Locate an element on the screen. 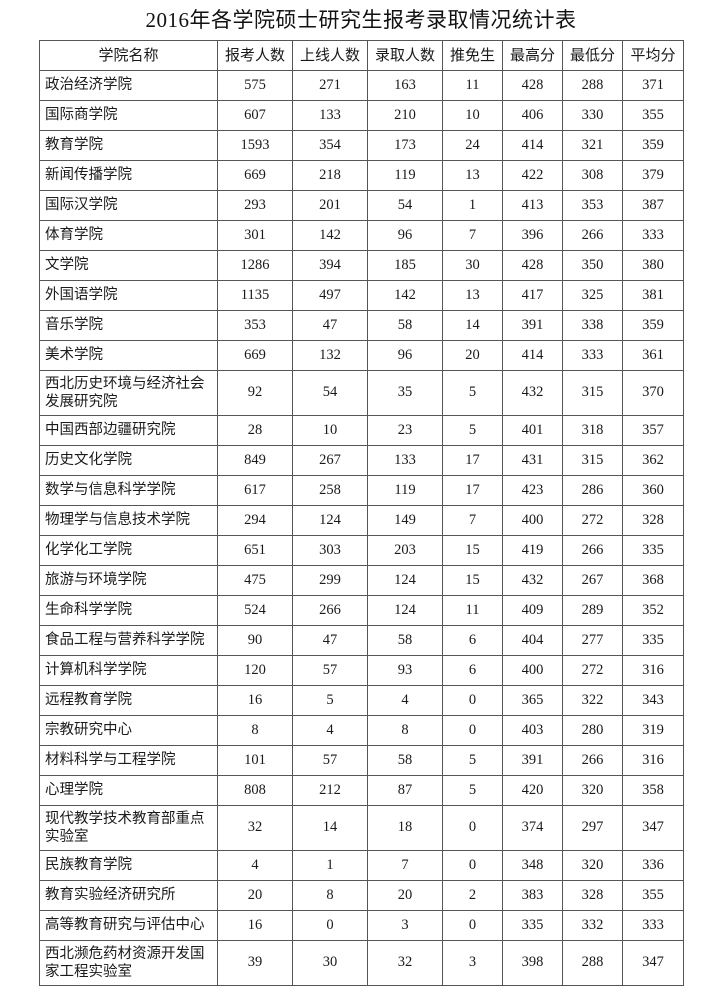 The height and width of the screenshot is (986, 722). cell-college: 生命科学学院 is located at coordinates (128, 611).